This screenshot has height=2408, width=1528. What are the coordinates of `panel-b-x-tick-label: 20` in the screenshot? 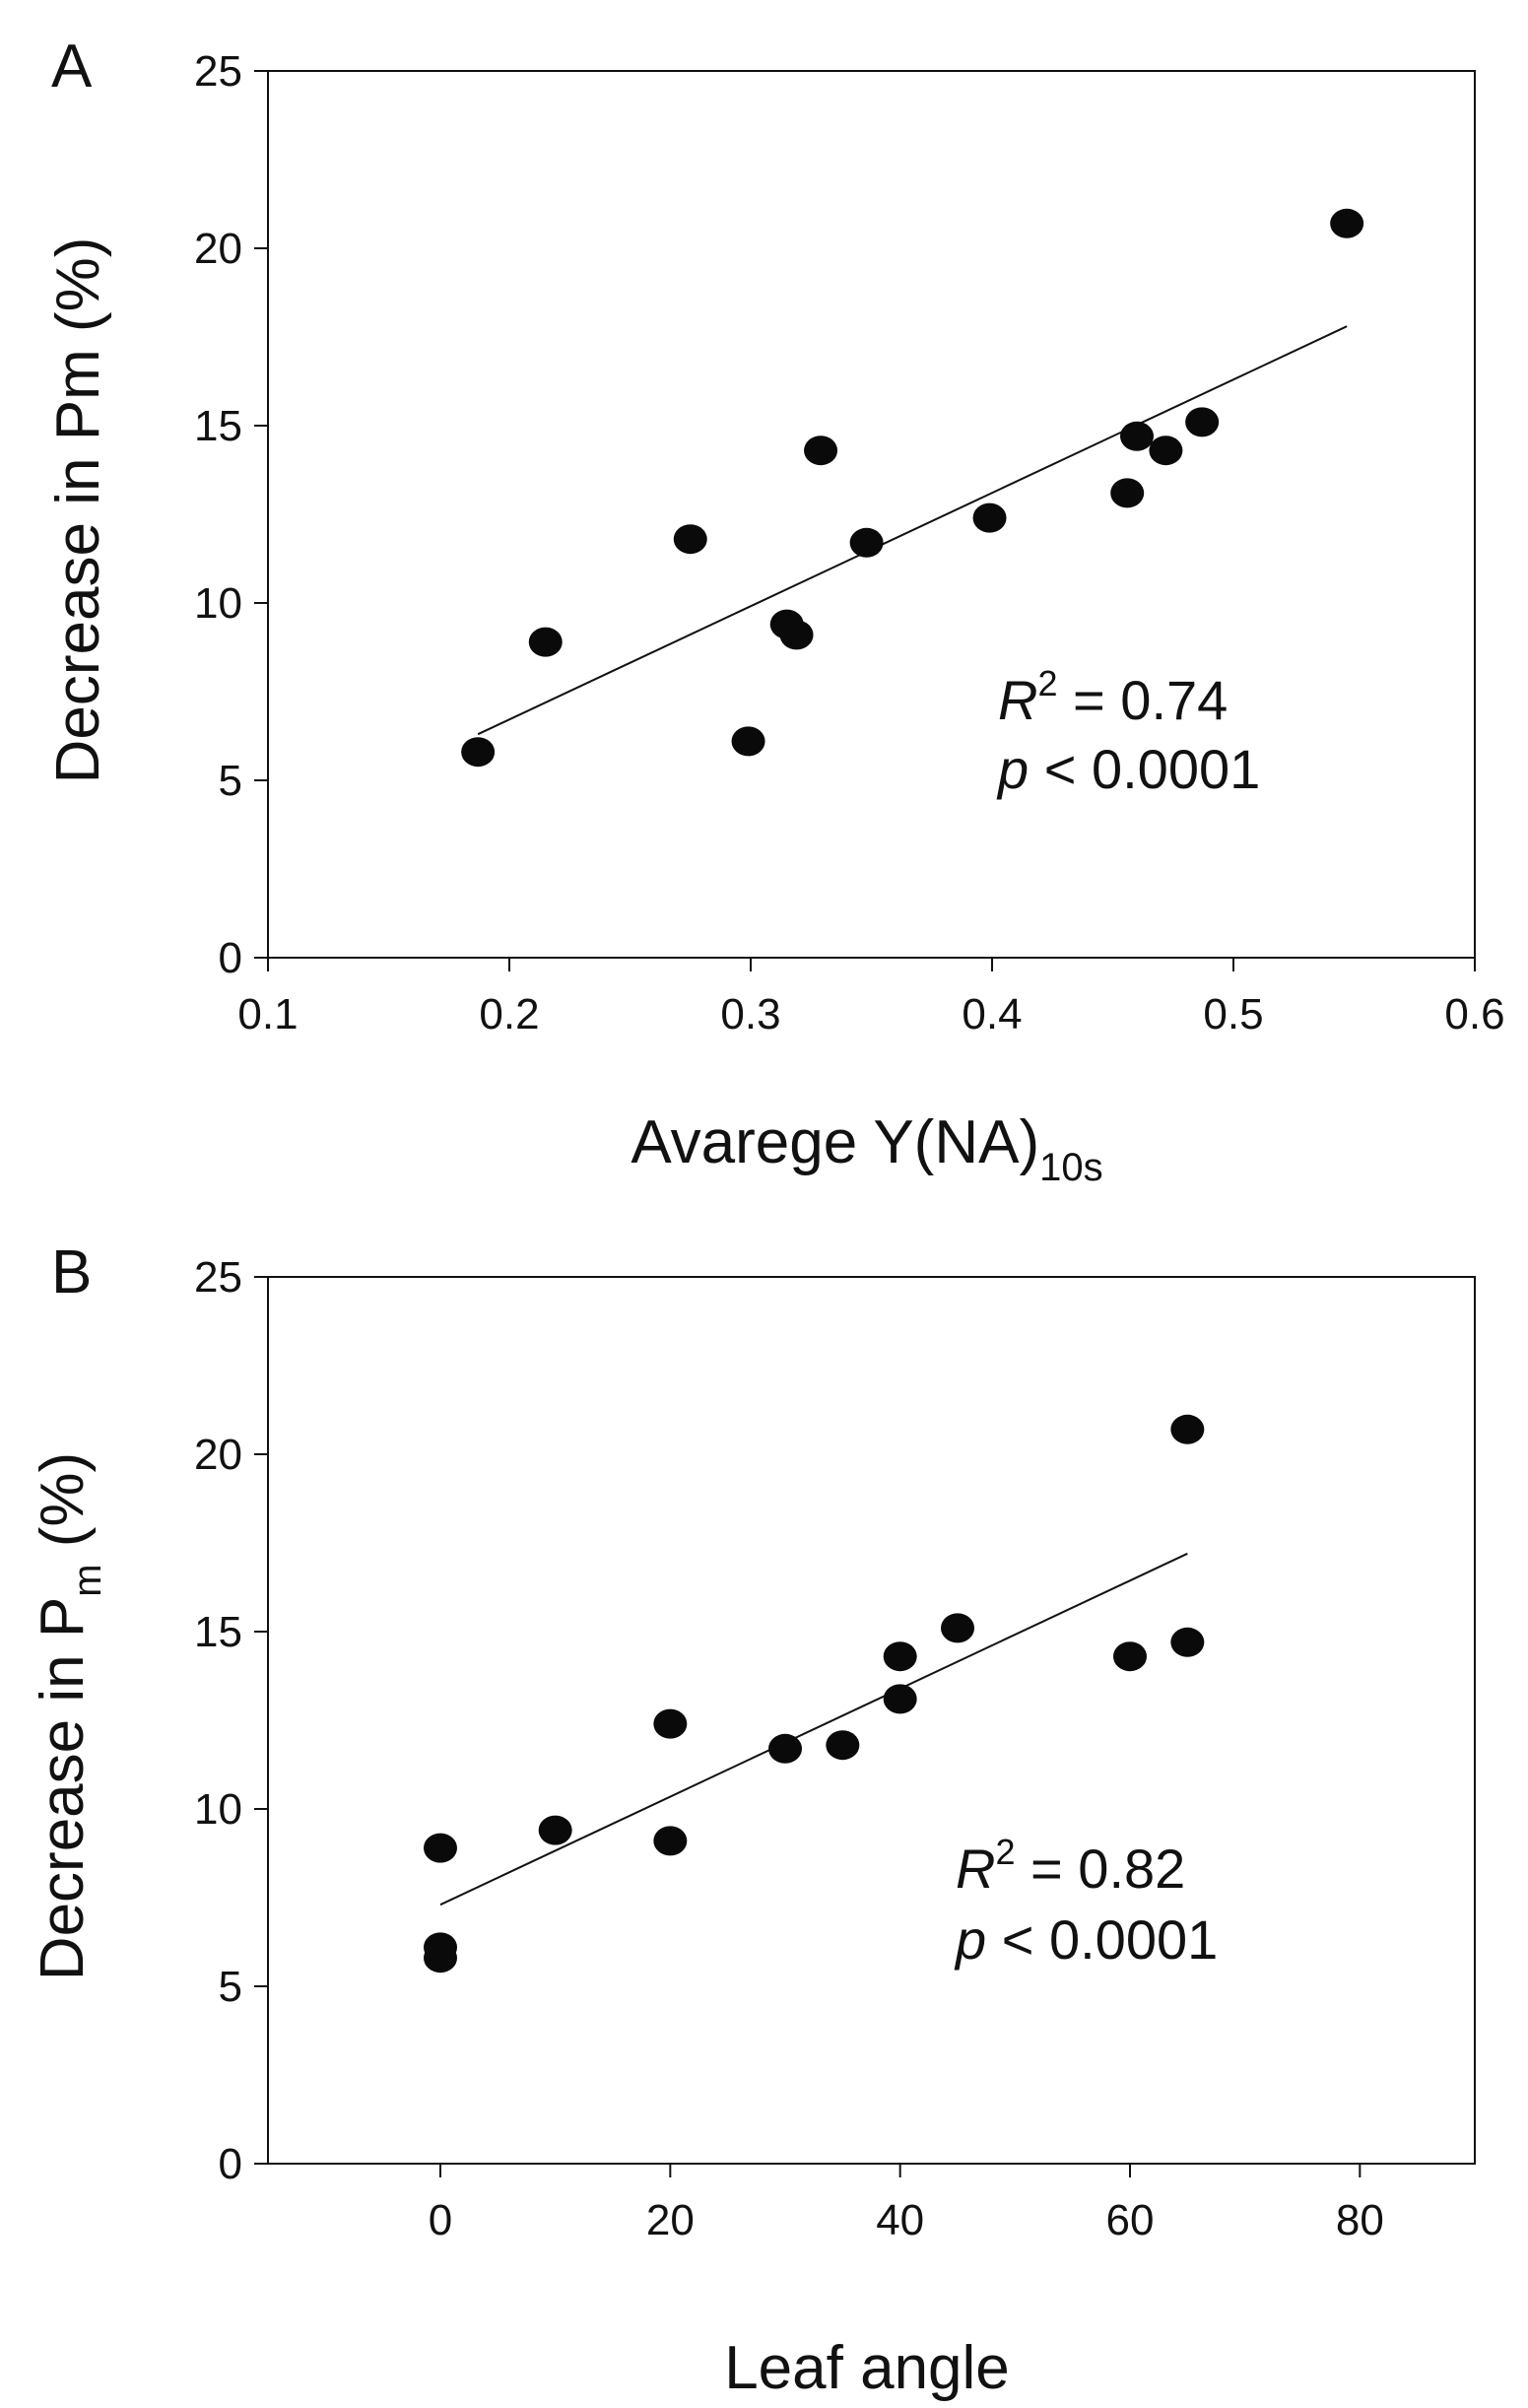 It's located at (670, 2220).